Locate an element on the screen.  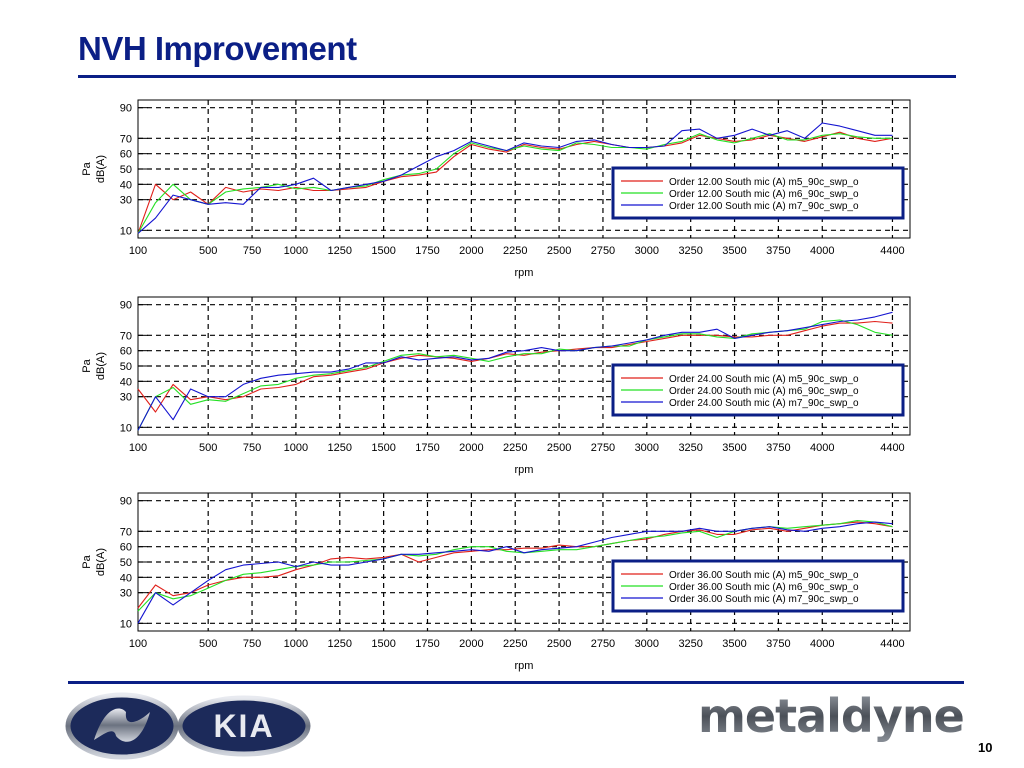
metaldyne-logo-text: metaldyne is located at coordinates (831, 716).